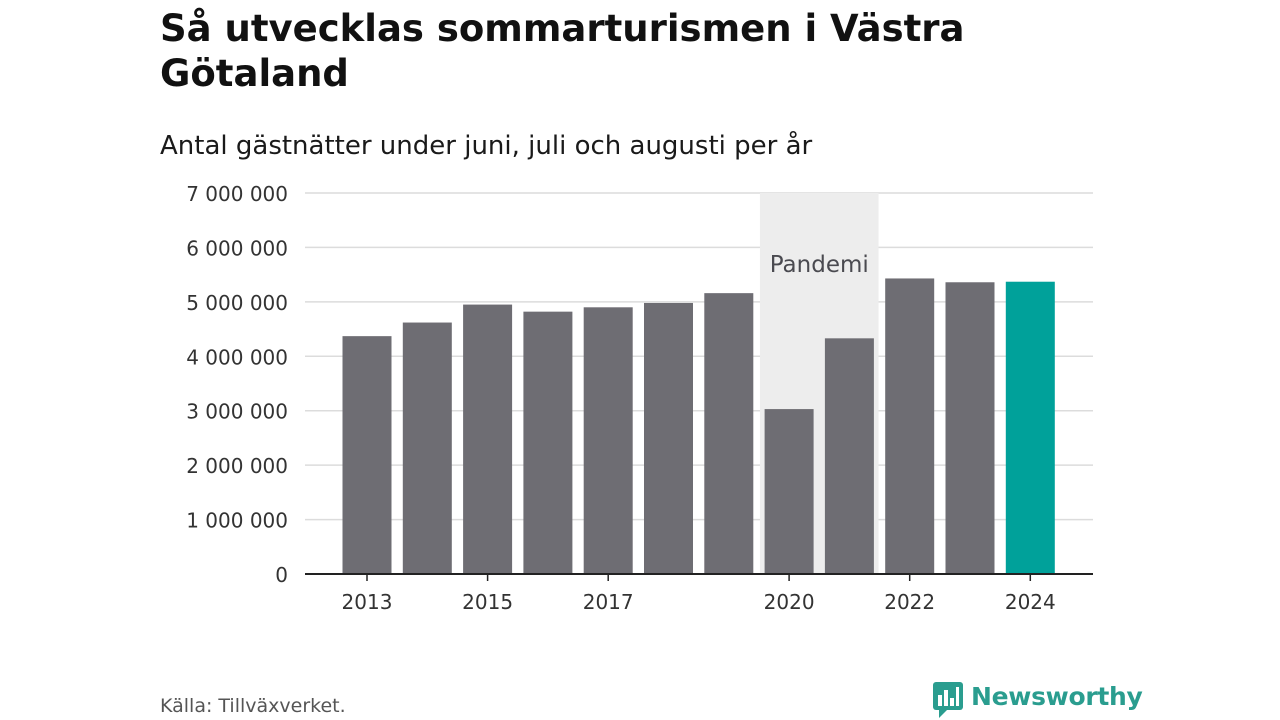 The width and height of the screenshot is (1280, 720). What do you see at coordinates (367, 602) in the screenshot?
I see `x-tick-label: 2013` at bounding box center [367, 602].